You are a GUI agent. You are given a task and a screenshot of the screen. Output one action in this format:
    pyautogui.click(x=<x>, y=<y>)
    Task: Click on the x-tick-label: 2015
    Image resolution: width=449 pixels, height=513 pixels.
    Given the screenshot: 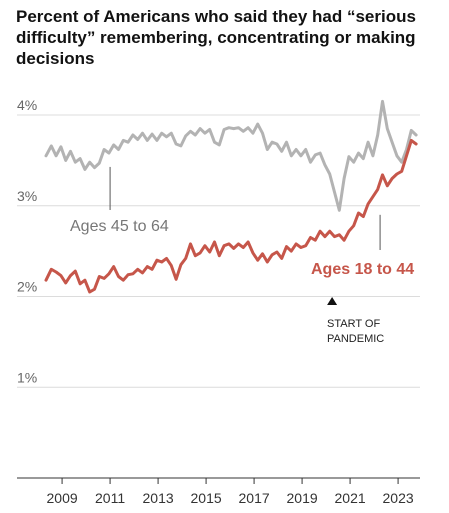 What is the action you would take?
    pyautogui.click(x=206, y=498)
    